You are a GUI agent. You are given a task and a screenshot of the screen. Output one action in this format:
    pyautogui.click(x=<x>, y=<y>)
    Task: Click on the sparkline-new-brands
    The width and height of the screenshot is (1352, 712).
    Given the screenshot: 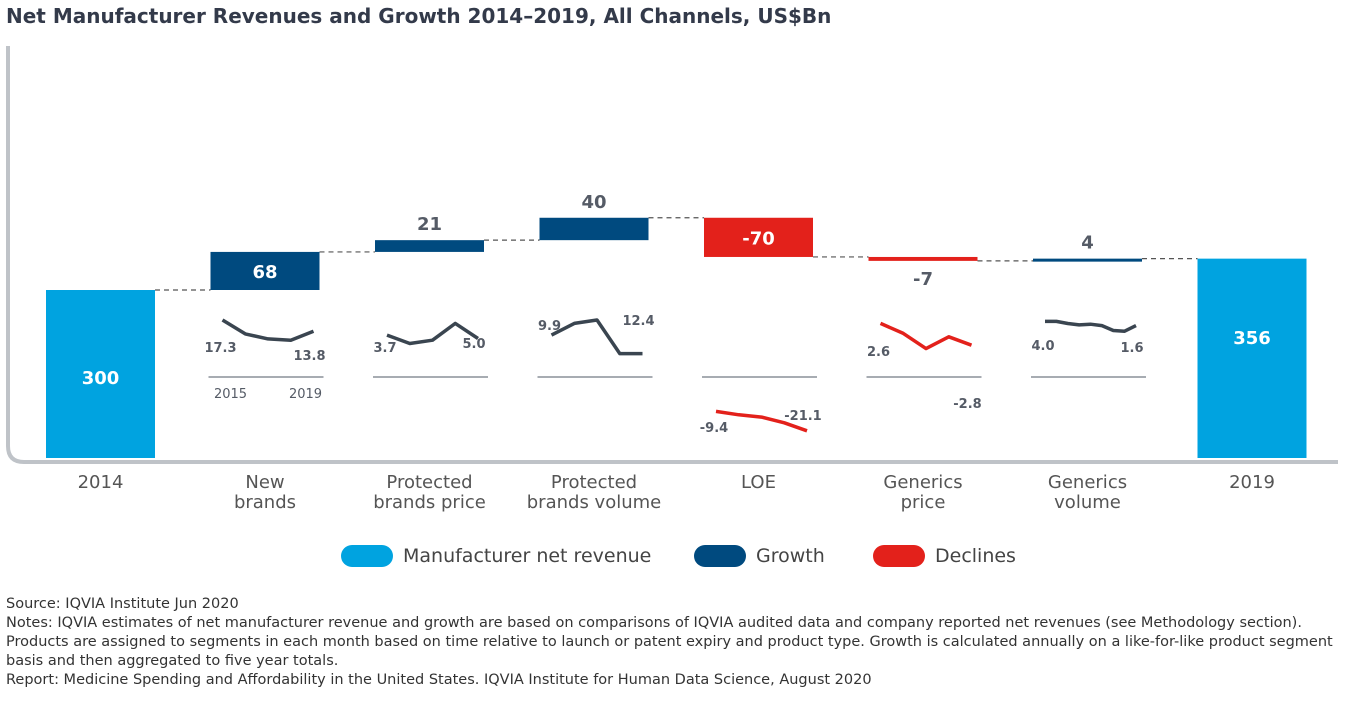 What is the action you would take?
    pyautogui.click(x=268, y=330)
    